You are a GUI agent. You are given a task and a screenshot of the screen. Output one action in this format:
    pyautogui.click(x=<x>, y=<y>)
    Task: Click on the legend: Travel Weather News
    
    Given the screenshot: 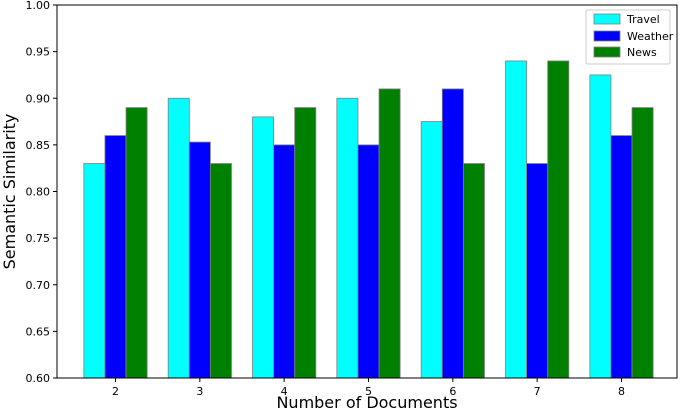 What is the action you would take?
    pyautogui.click(x=629, y=37)
    